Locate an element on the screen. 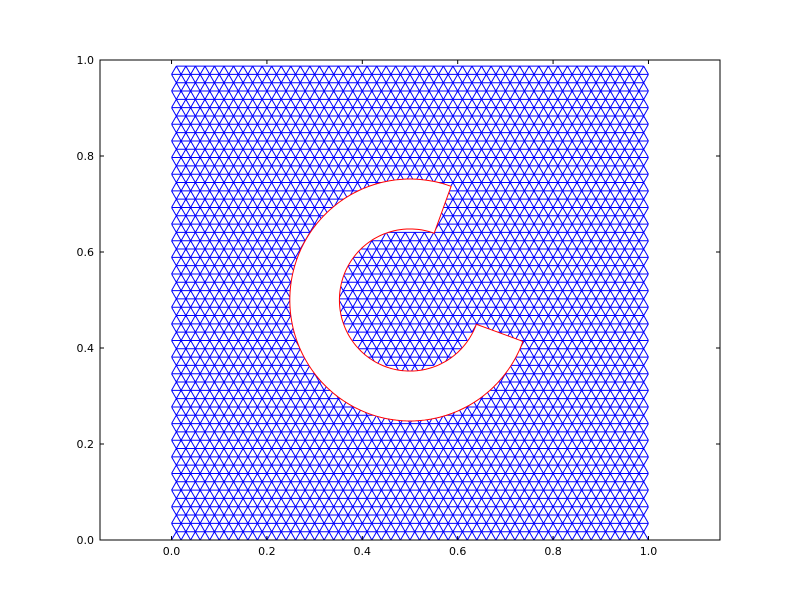 This screenshot has height=600, width=800. y-tick-label: 0.4 is located at coordinates (86, 348).